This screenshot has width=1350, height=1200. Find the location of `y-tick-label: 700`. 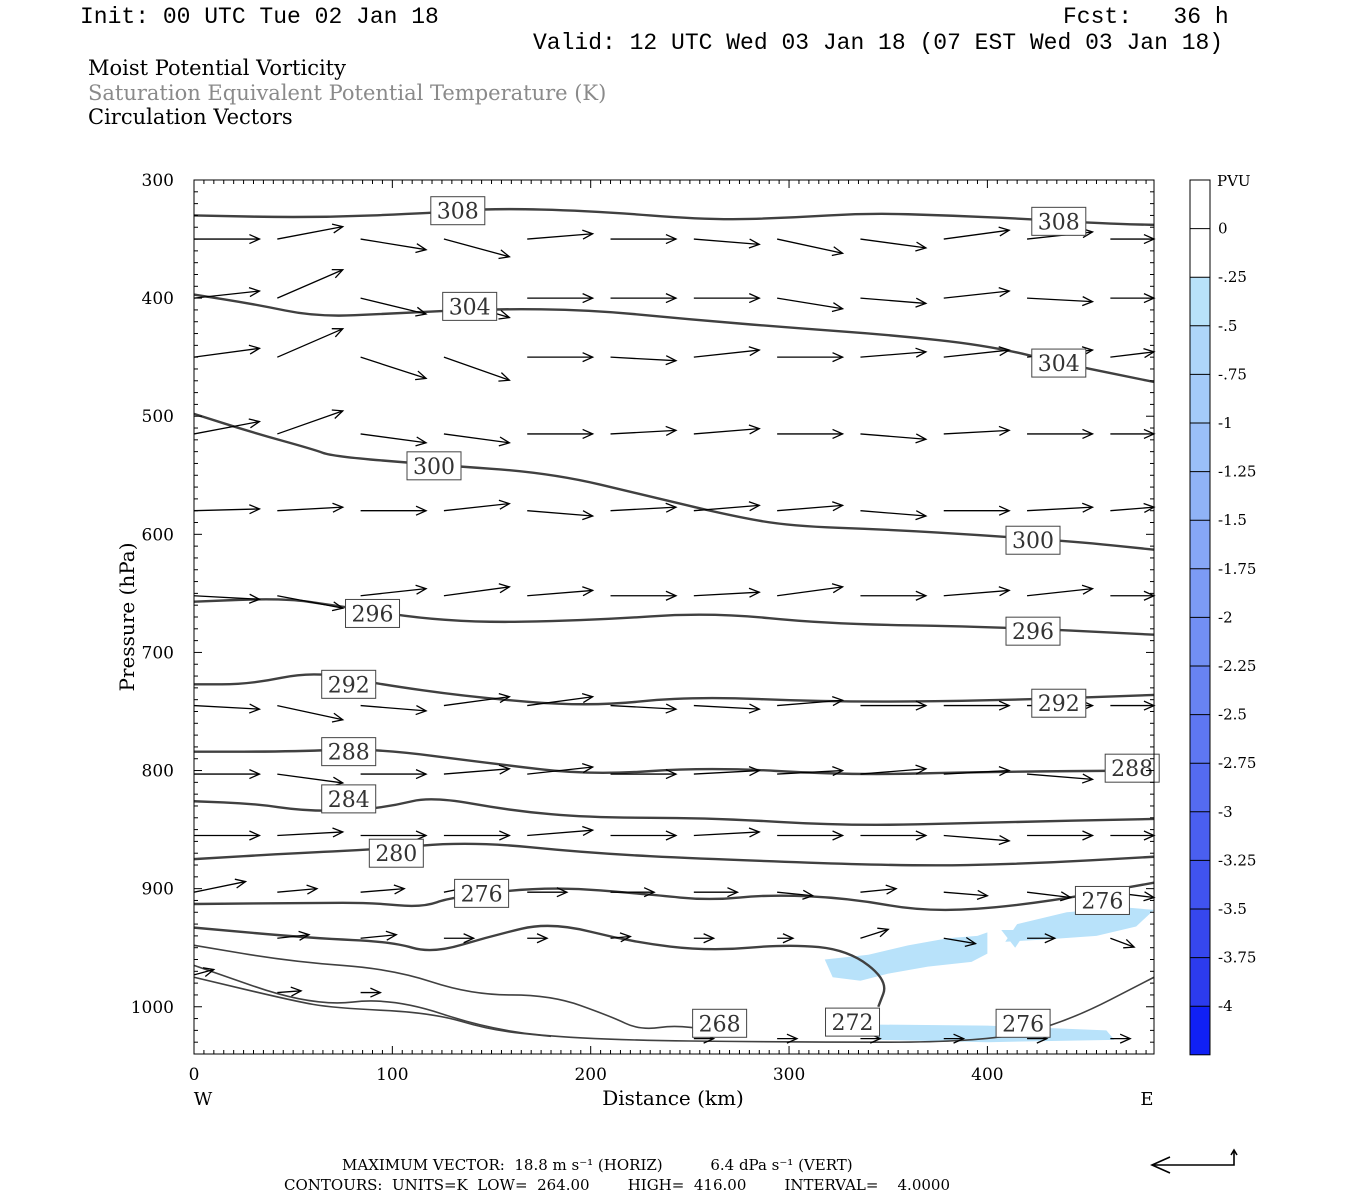

y-tick-label: 700 is located at coordinates (158, 653).